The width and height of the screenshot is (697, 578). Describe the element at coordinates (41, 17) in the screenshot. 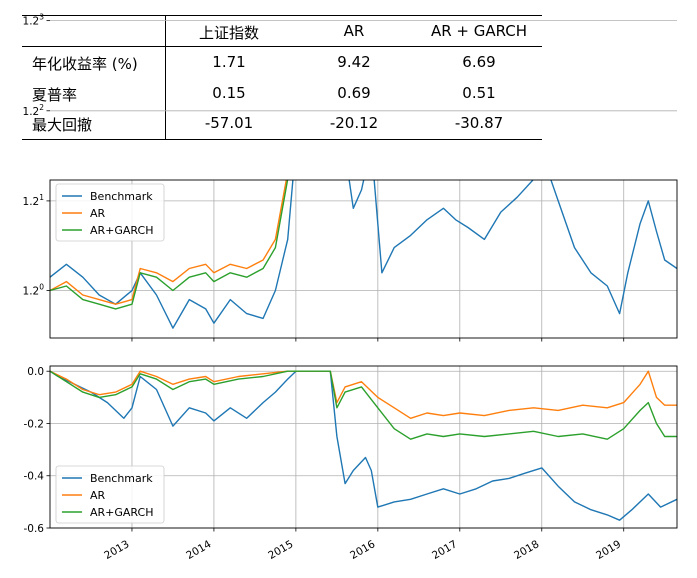

I see `y-tick-exponent: 3` at that location.